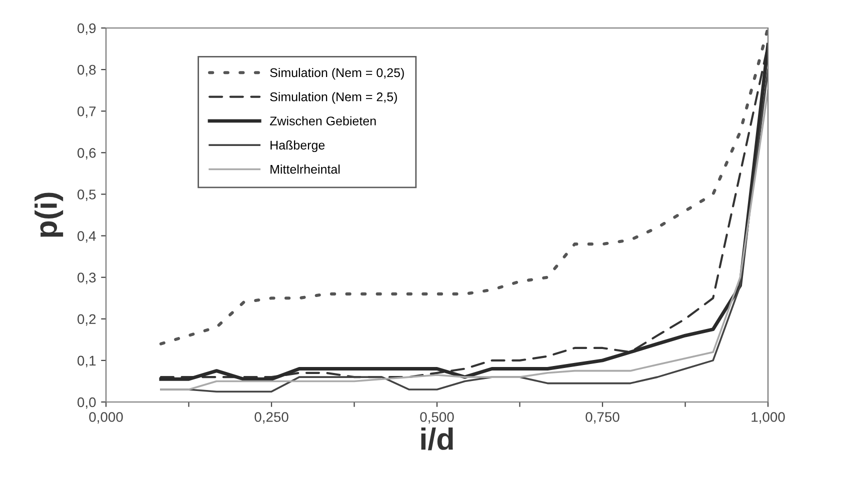 The height and width of the screenshot is (492, 865). What do you see at coordinates (271, 418) in the screenshot?
I see `x-tick-label: 0,250` at bounding box center [271, 418].